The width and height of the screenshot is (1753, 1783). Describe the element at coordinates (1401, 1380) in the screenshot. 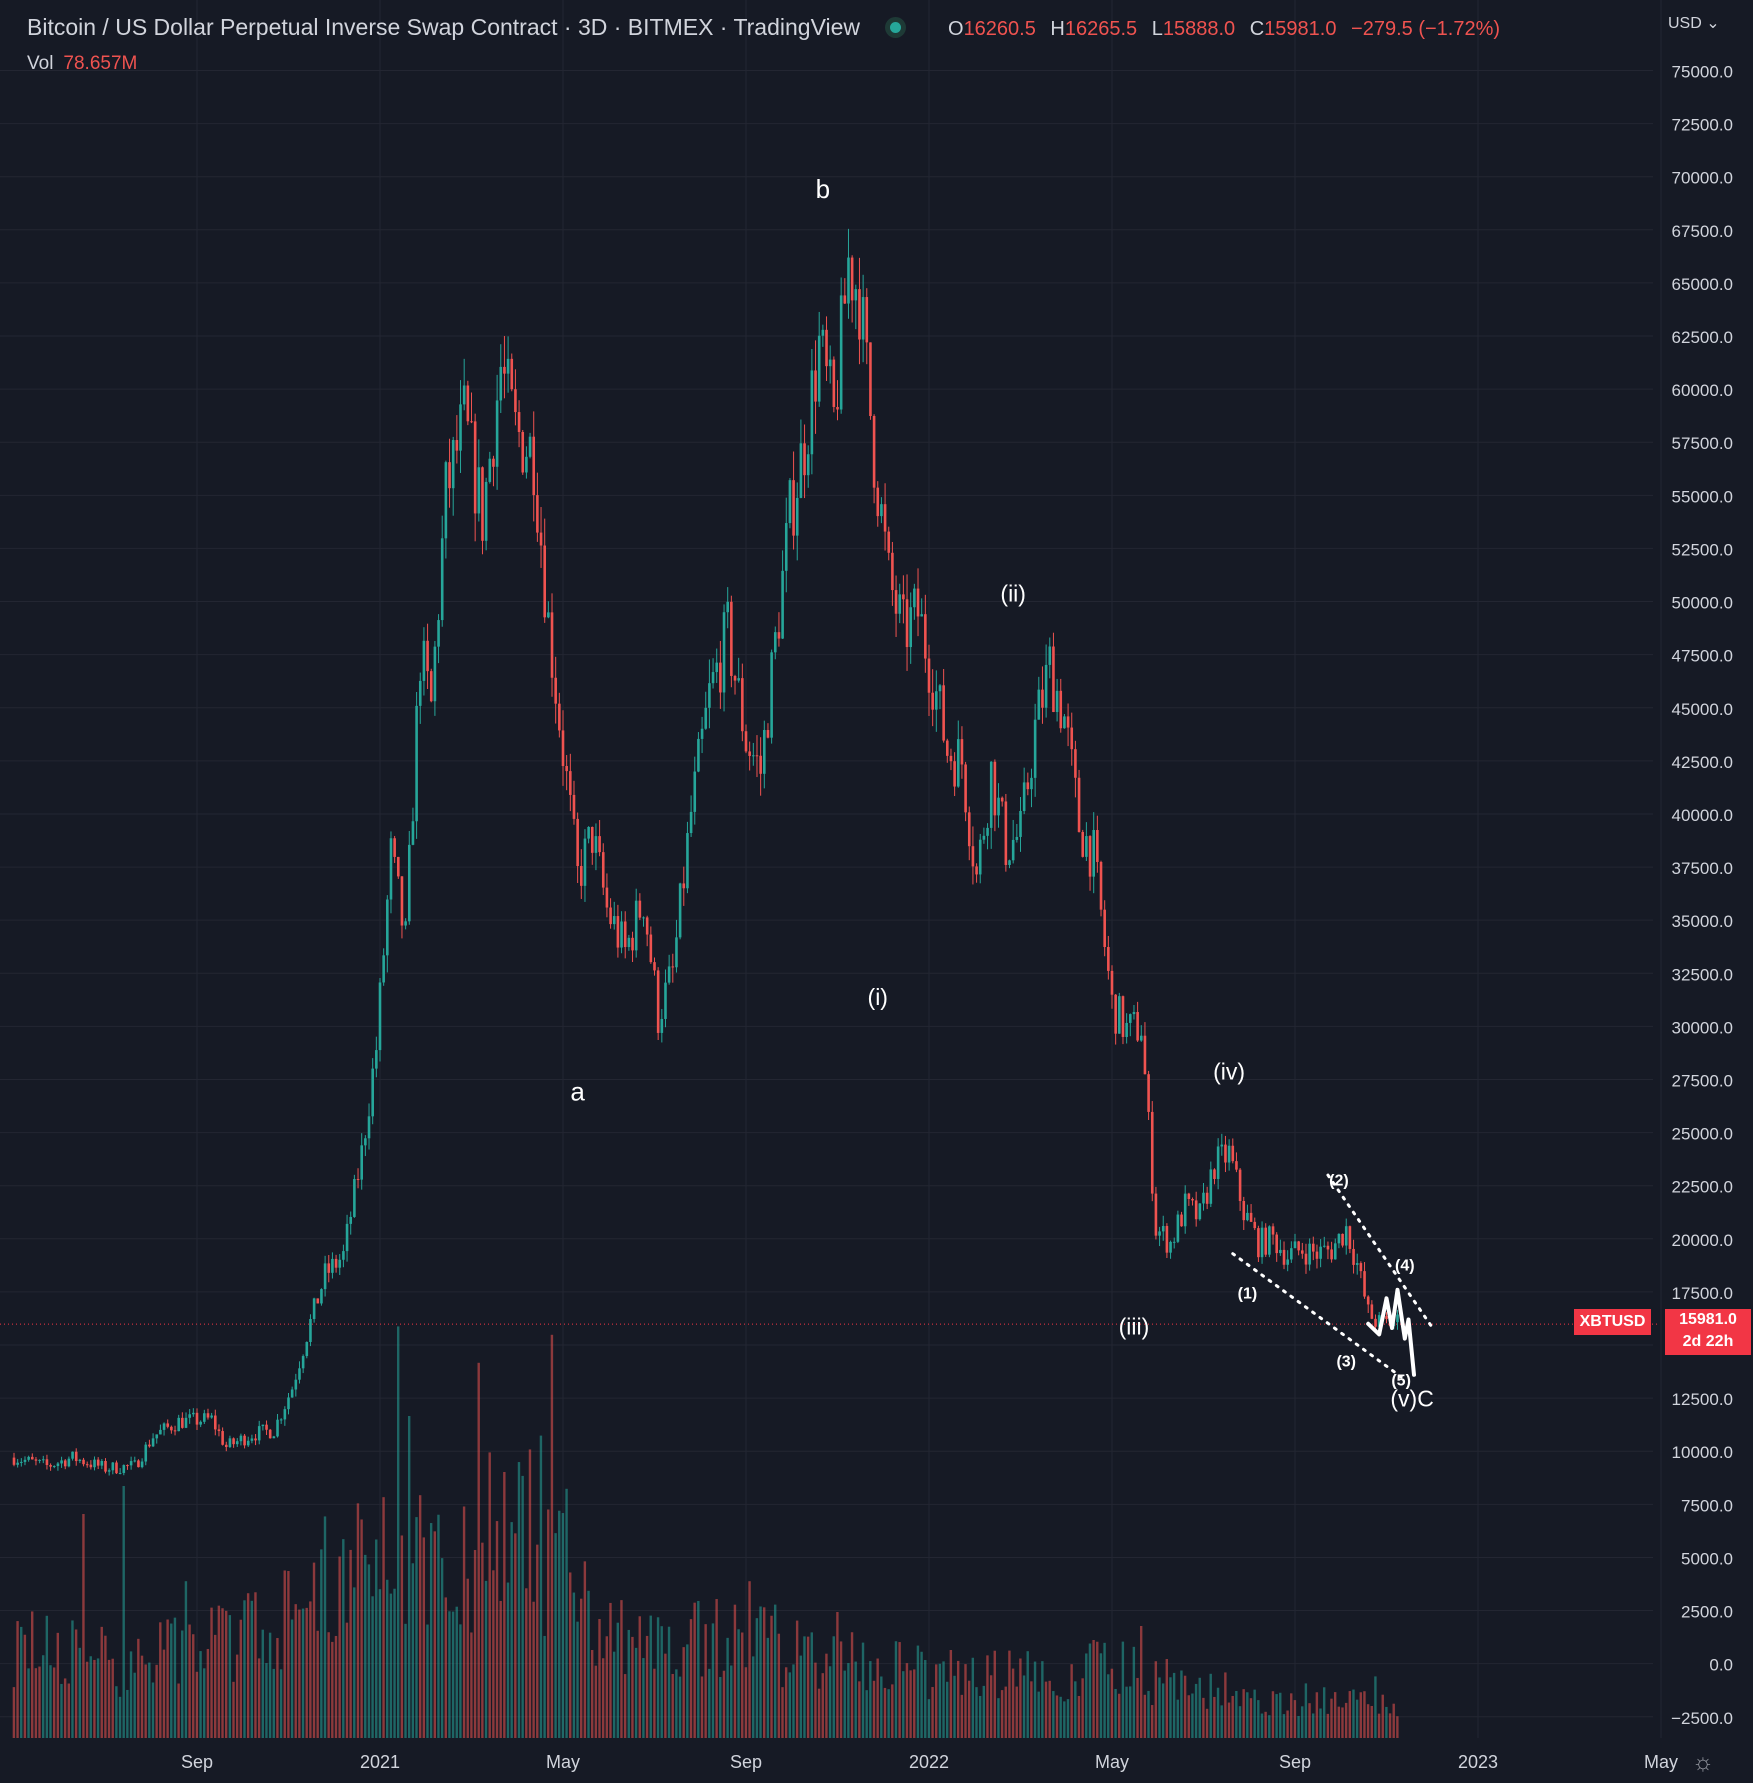

I see `wave-label: (5)` at that location.